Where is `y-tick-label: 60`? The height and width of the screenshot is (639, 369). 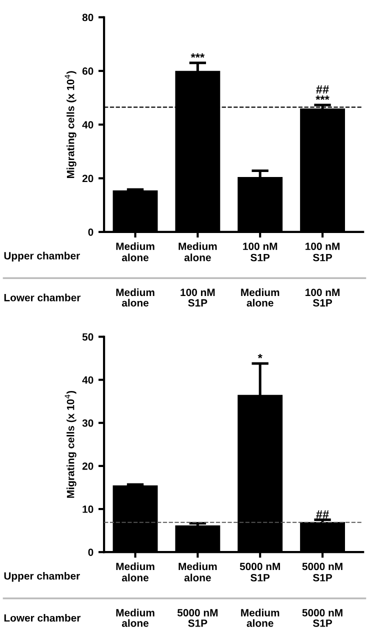 y-tick-label: 60 is located at coordinates (88, 71).